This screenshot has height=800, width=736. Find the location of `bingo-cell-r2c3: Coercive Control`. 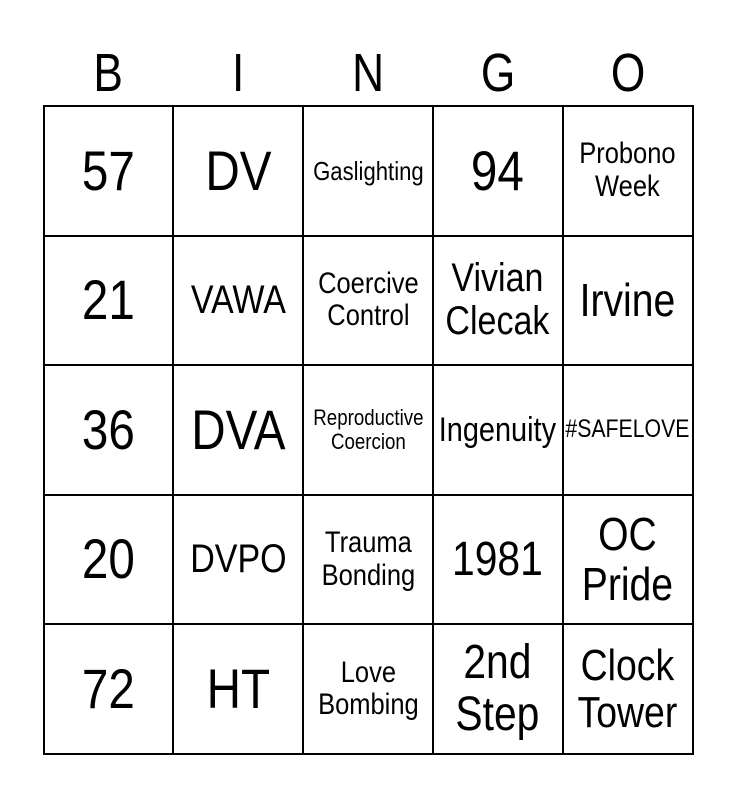

bingo-cell-r2c3: Coercive Control is located at coordinates (368, 300).